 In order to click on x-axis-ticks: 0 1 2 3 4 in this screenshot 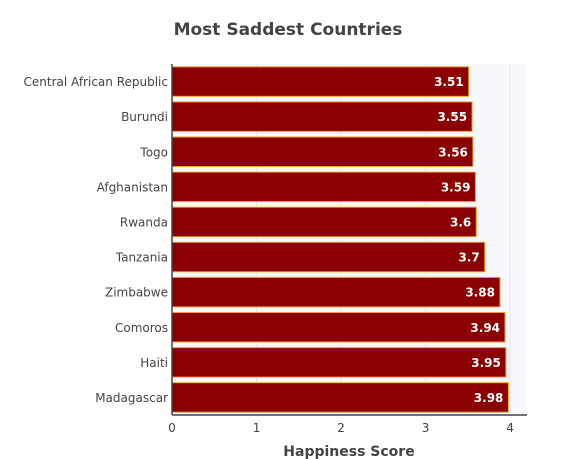, I will do `click(341, 428)`.